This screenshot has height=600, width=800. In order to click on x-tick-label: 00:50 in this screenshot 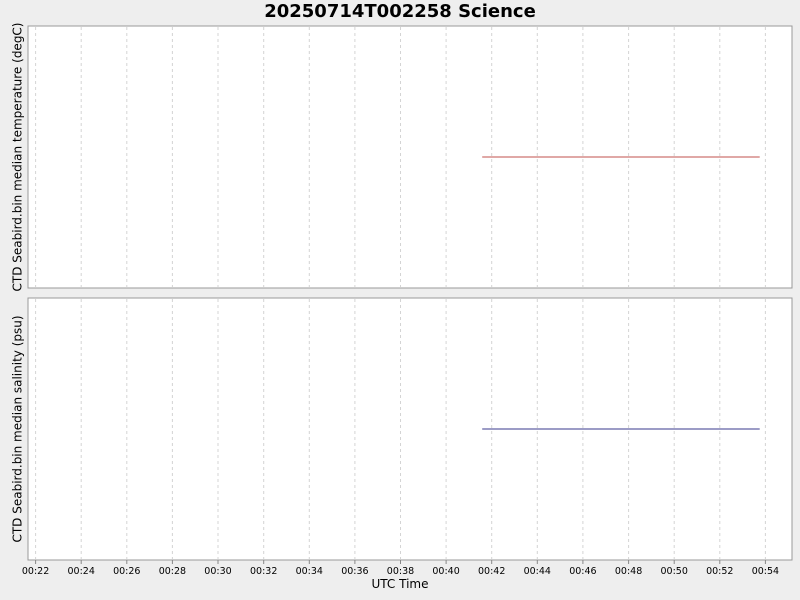, I will do `click(674, 571)`.